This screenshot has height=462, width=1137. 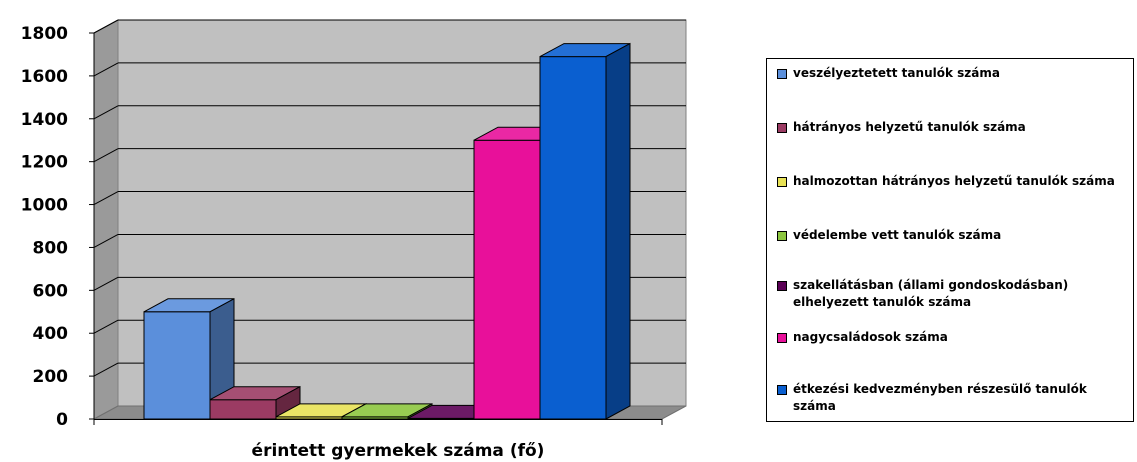 What do you see at coordinates (106, 219) in the screenshot?
I see `plot-side-wall` at bounding box center [106, 219].